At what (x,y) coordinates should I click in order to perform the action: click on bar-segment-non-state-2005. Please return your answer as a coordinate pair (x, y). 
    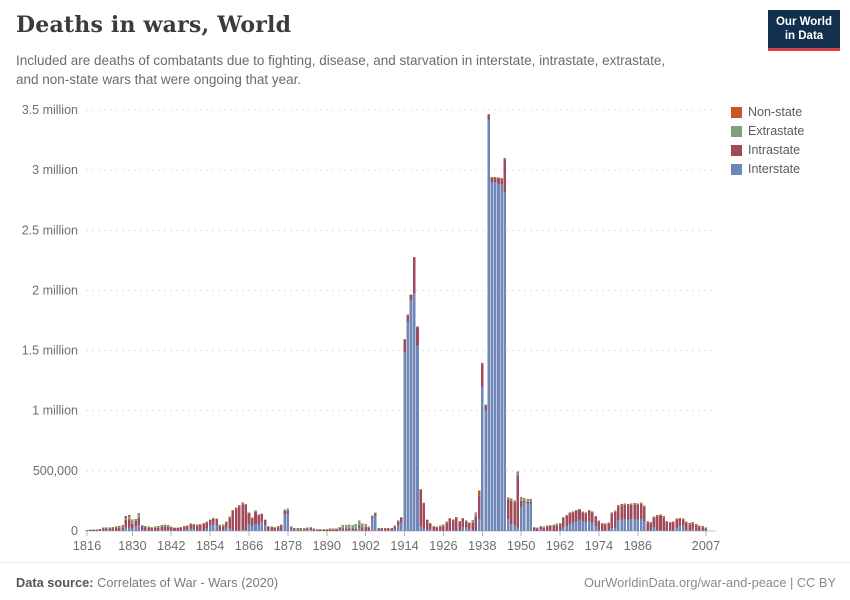
    Looking at the image, I should click on (699, 526).